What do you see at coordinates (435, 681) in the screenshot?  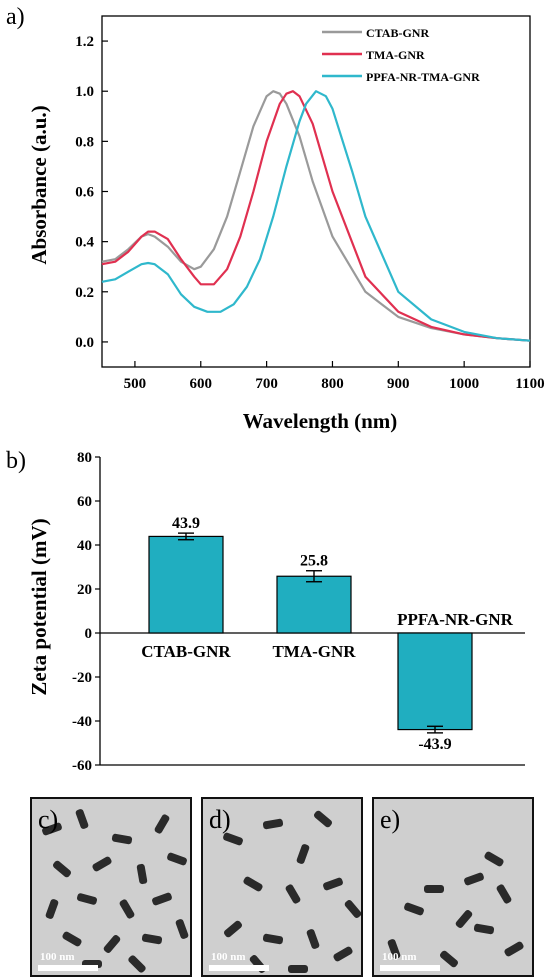 I see `bar-ppfa-nr-gnr` at bounding box center [435, 681].